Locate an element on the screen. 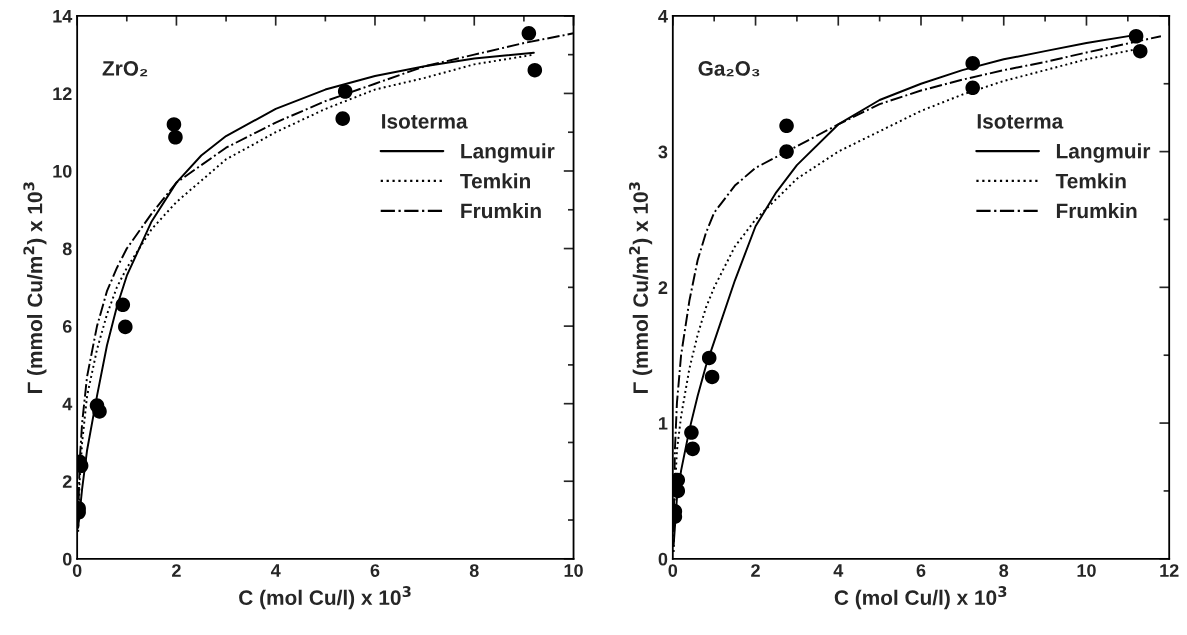 The width and height of the screenshot is (1187, 635). annotation: Ga₂O₃ is located at coordinates (729, 69).